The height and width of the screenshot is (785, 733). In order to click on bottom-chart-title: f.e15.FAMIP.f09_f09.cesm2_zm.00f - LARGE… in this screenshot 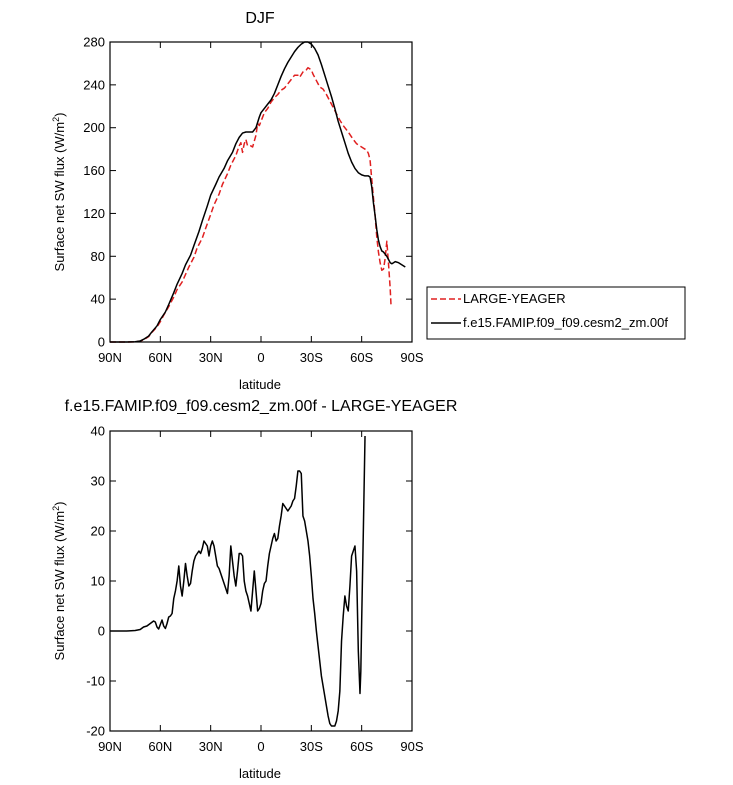, I will do `click(261, 406)`.